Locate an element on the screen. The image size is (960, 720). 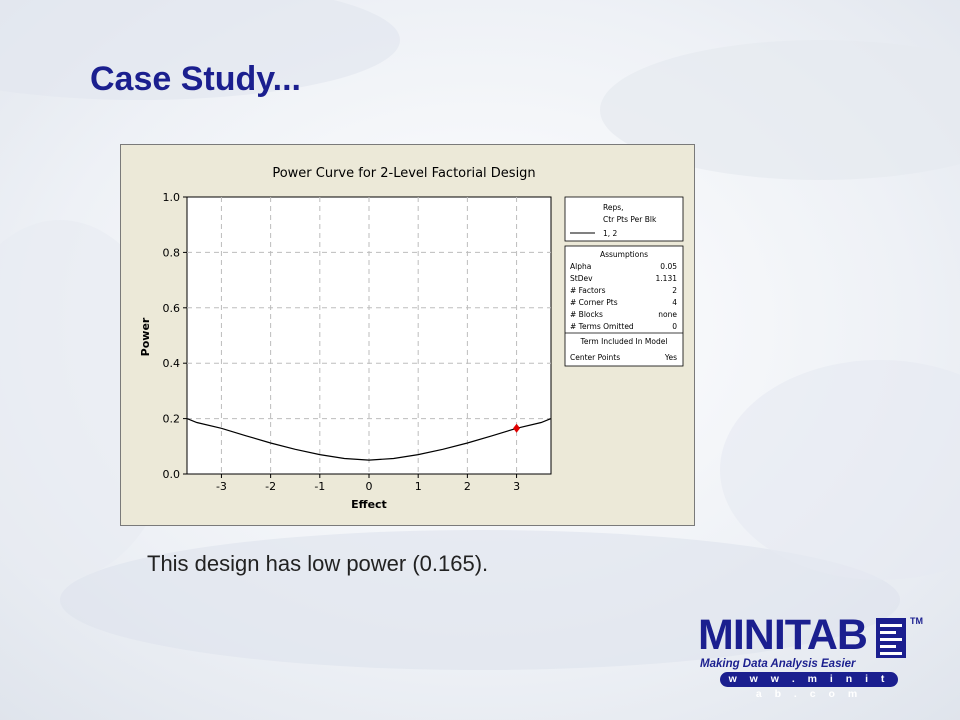
term-title: Term Included In Model is located at coordinates (624, 341).